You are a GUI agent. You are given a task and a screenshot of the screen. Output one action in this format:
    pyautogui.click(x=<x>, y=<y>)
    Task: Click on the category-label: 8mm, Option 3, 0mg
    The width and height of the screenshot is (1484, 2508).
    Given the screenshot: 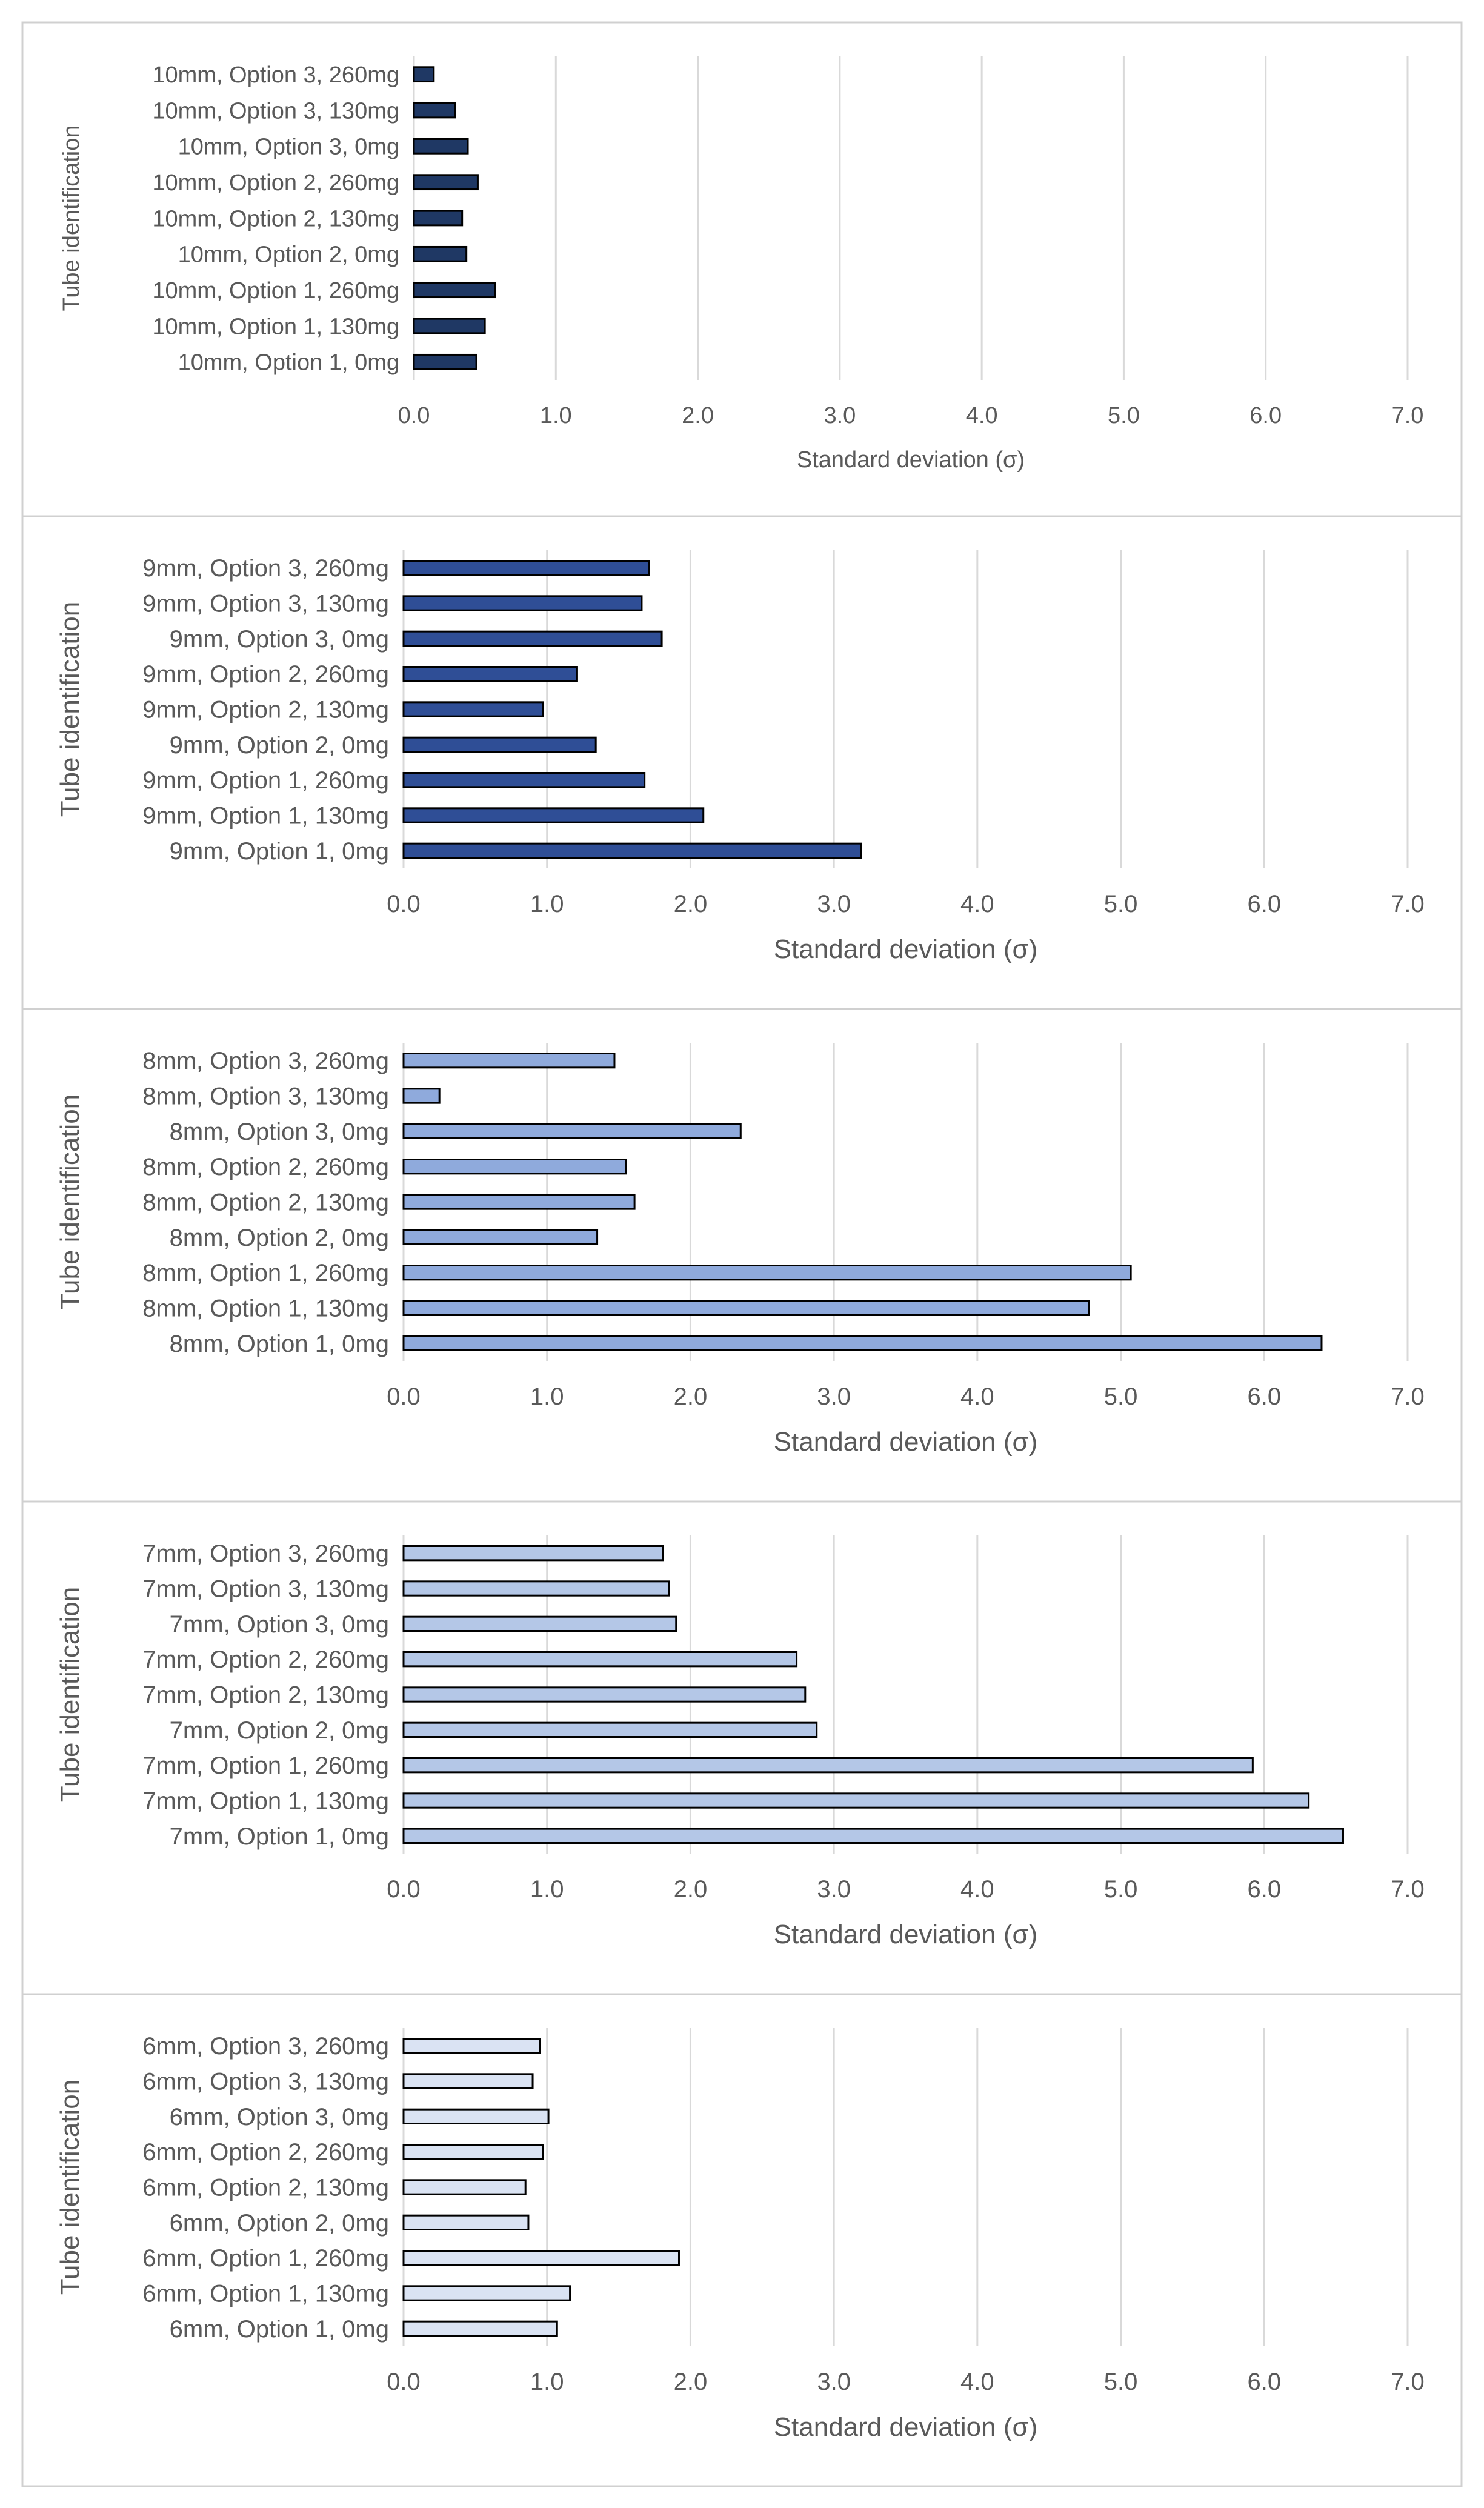 What is the action you would take?
    pyautogui.click(x=279, y=1132)
    